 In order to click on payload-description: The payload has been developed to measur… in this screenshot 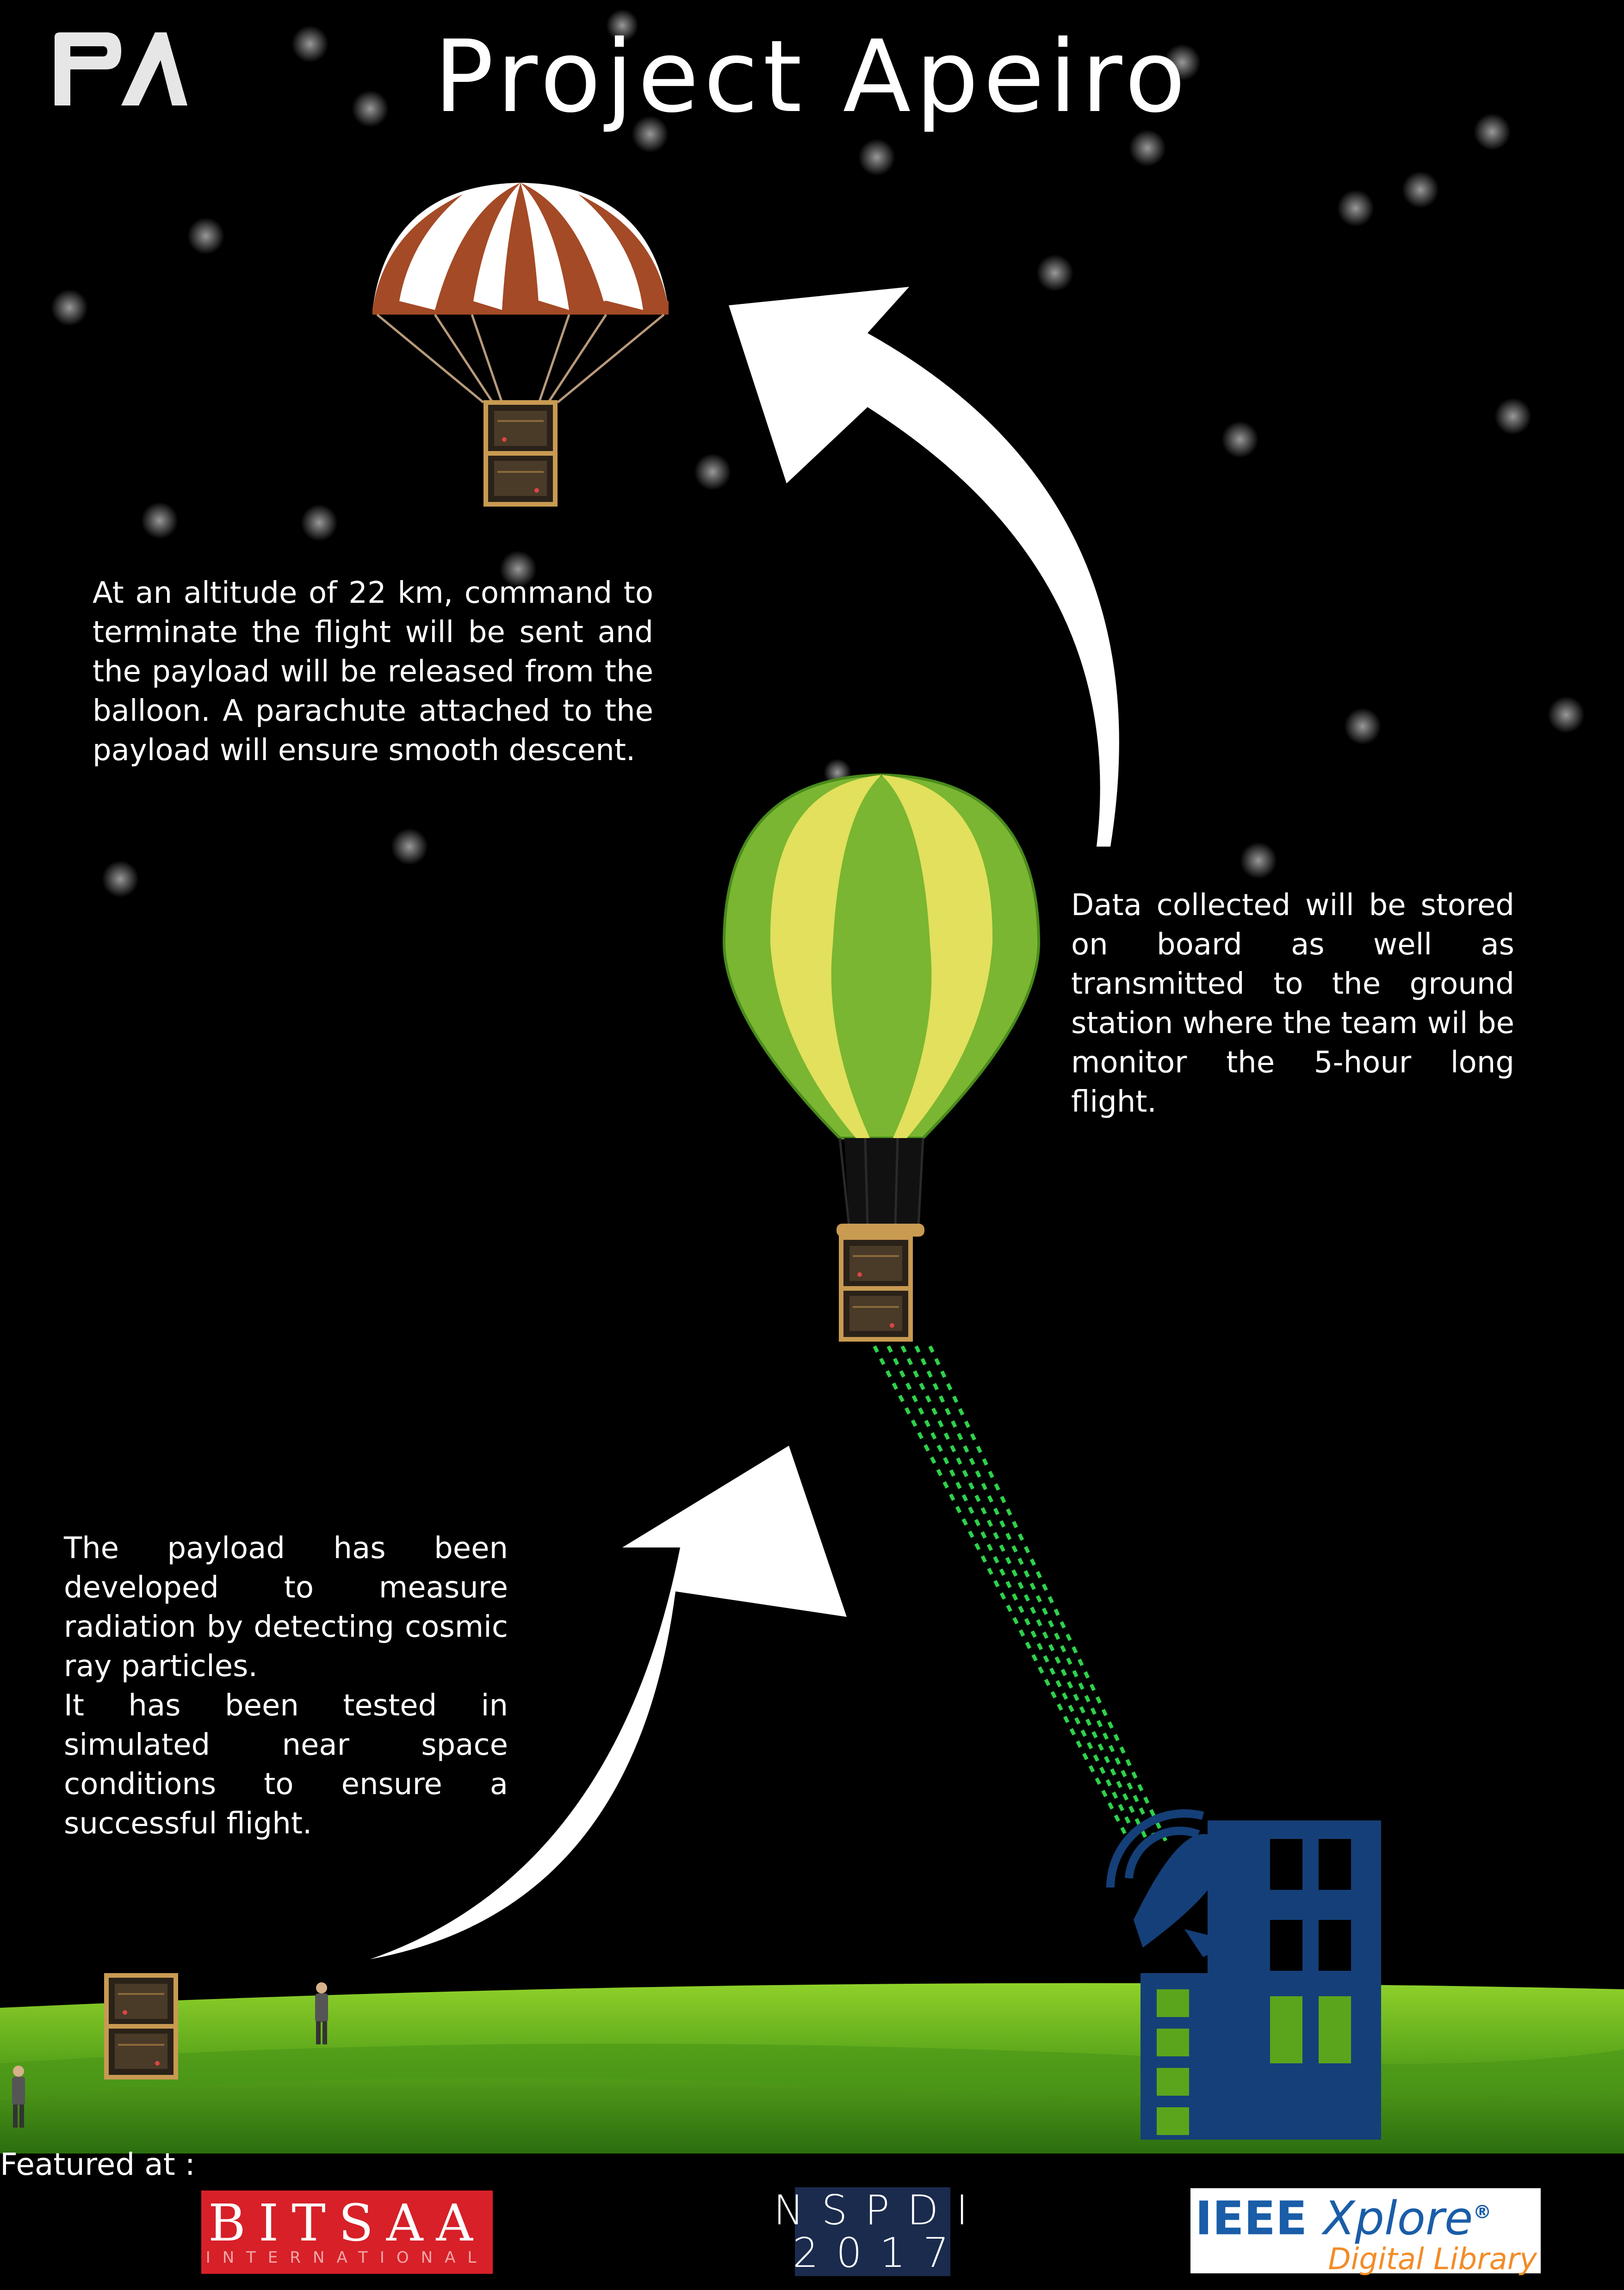, I will do `click(286, 1686)`.